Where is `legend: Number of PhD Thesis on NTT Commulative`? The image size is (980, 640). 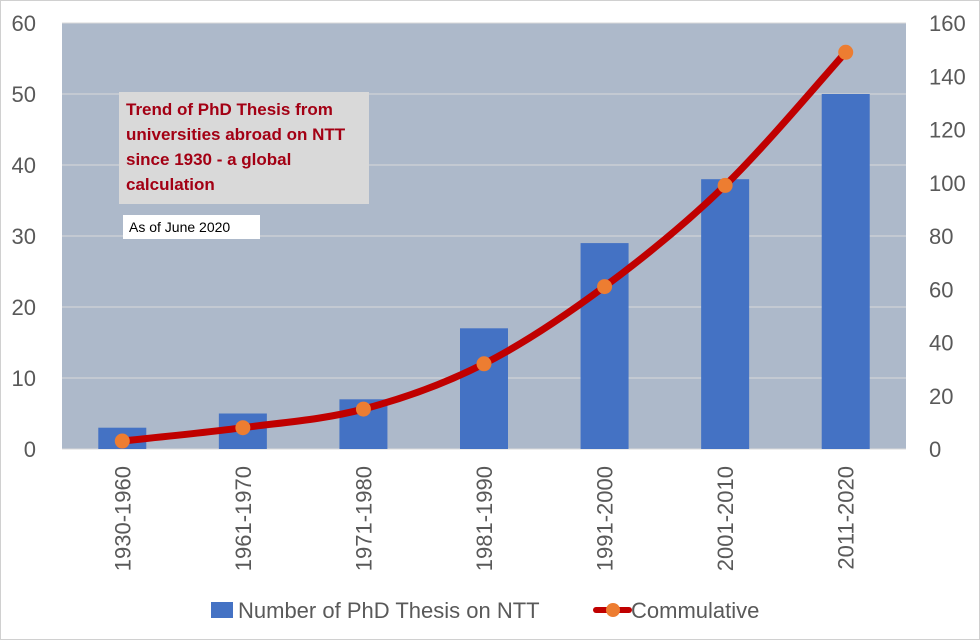 legend: Number of PhD Thesis on NTT Commulative is located at coordinates (485, 610).